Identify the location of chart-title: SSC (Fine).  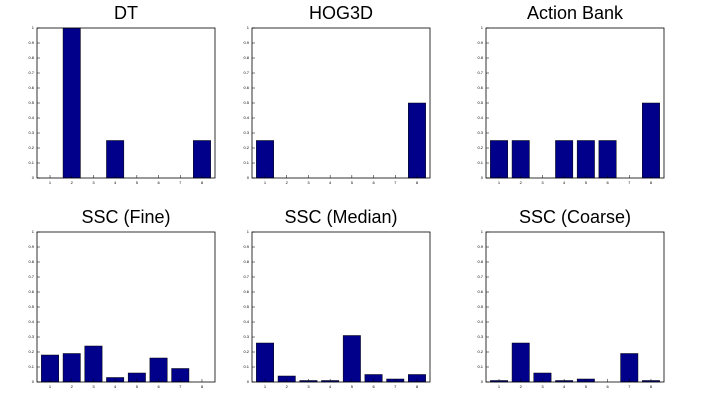
(125, 217).